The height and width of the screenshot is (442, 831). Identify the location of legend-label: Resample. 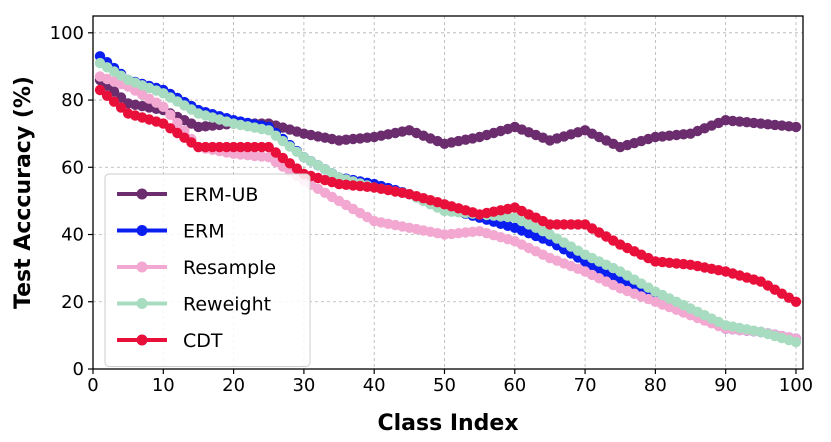
(229, 268).